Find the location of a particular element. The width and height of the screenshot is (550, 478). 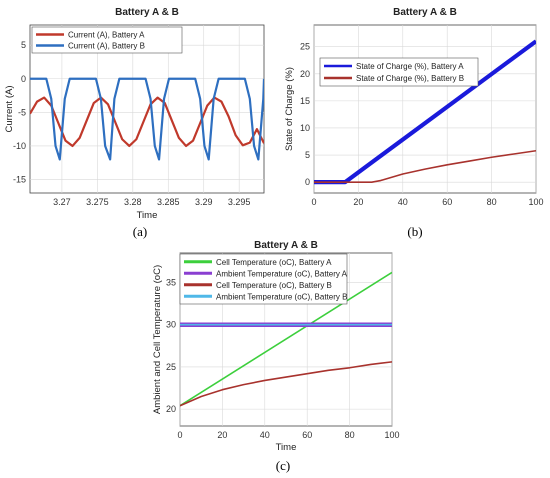

y-tick-label: 15 is located at coordinates (305, 101).